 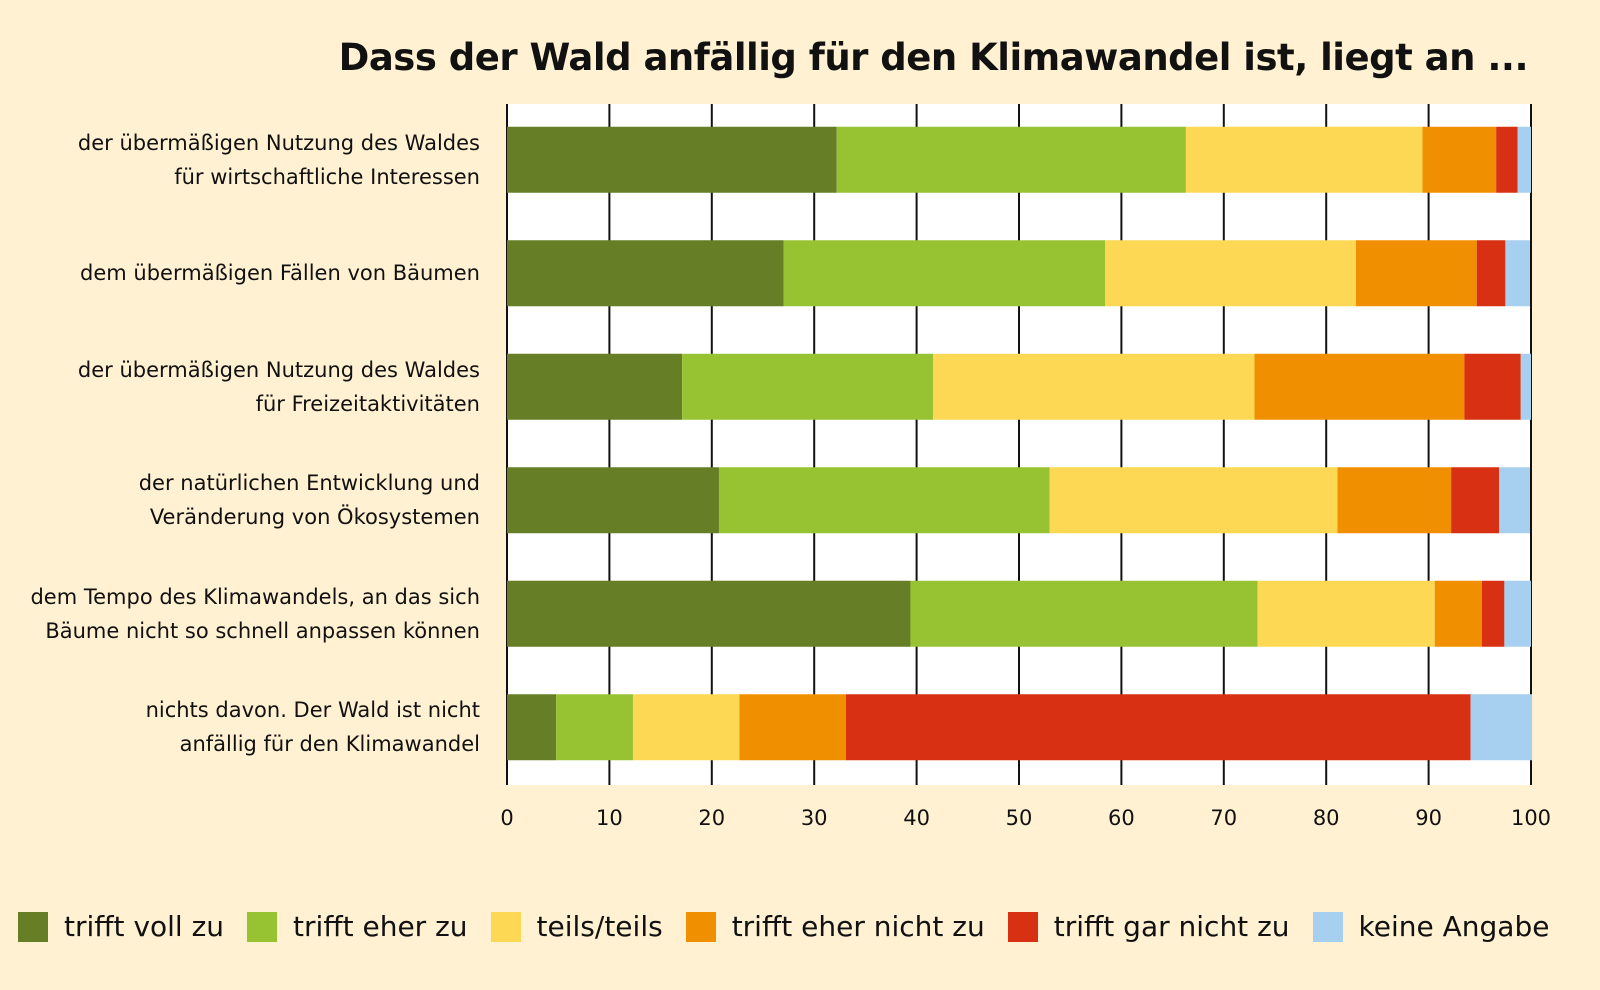 What do you see at coordinates (1019, 818) in the screenshot?
I see `x-tick-label: 50` at bounding box center [1019, 818].